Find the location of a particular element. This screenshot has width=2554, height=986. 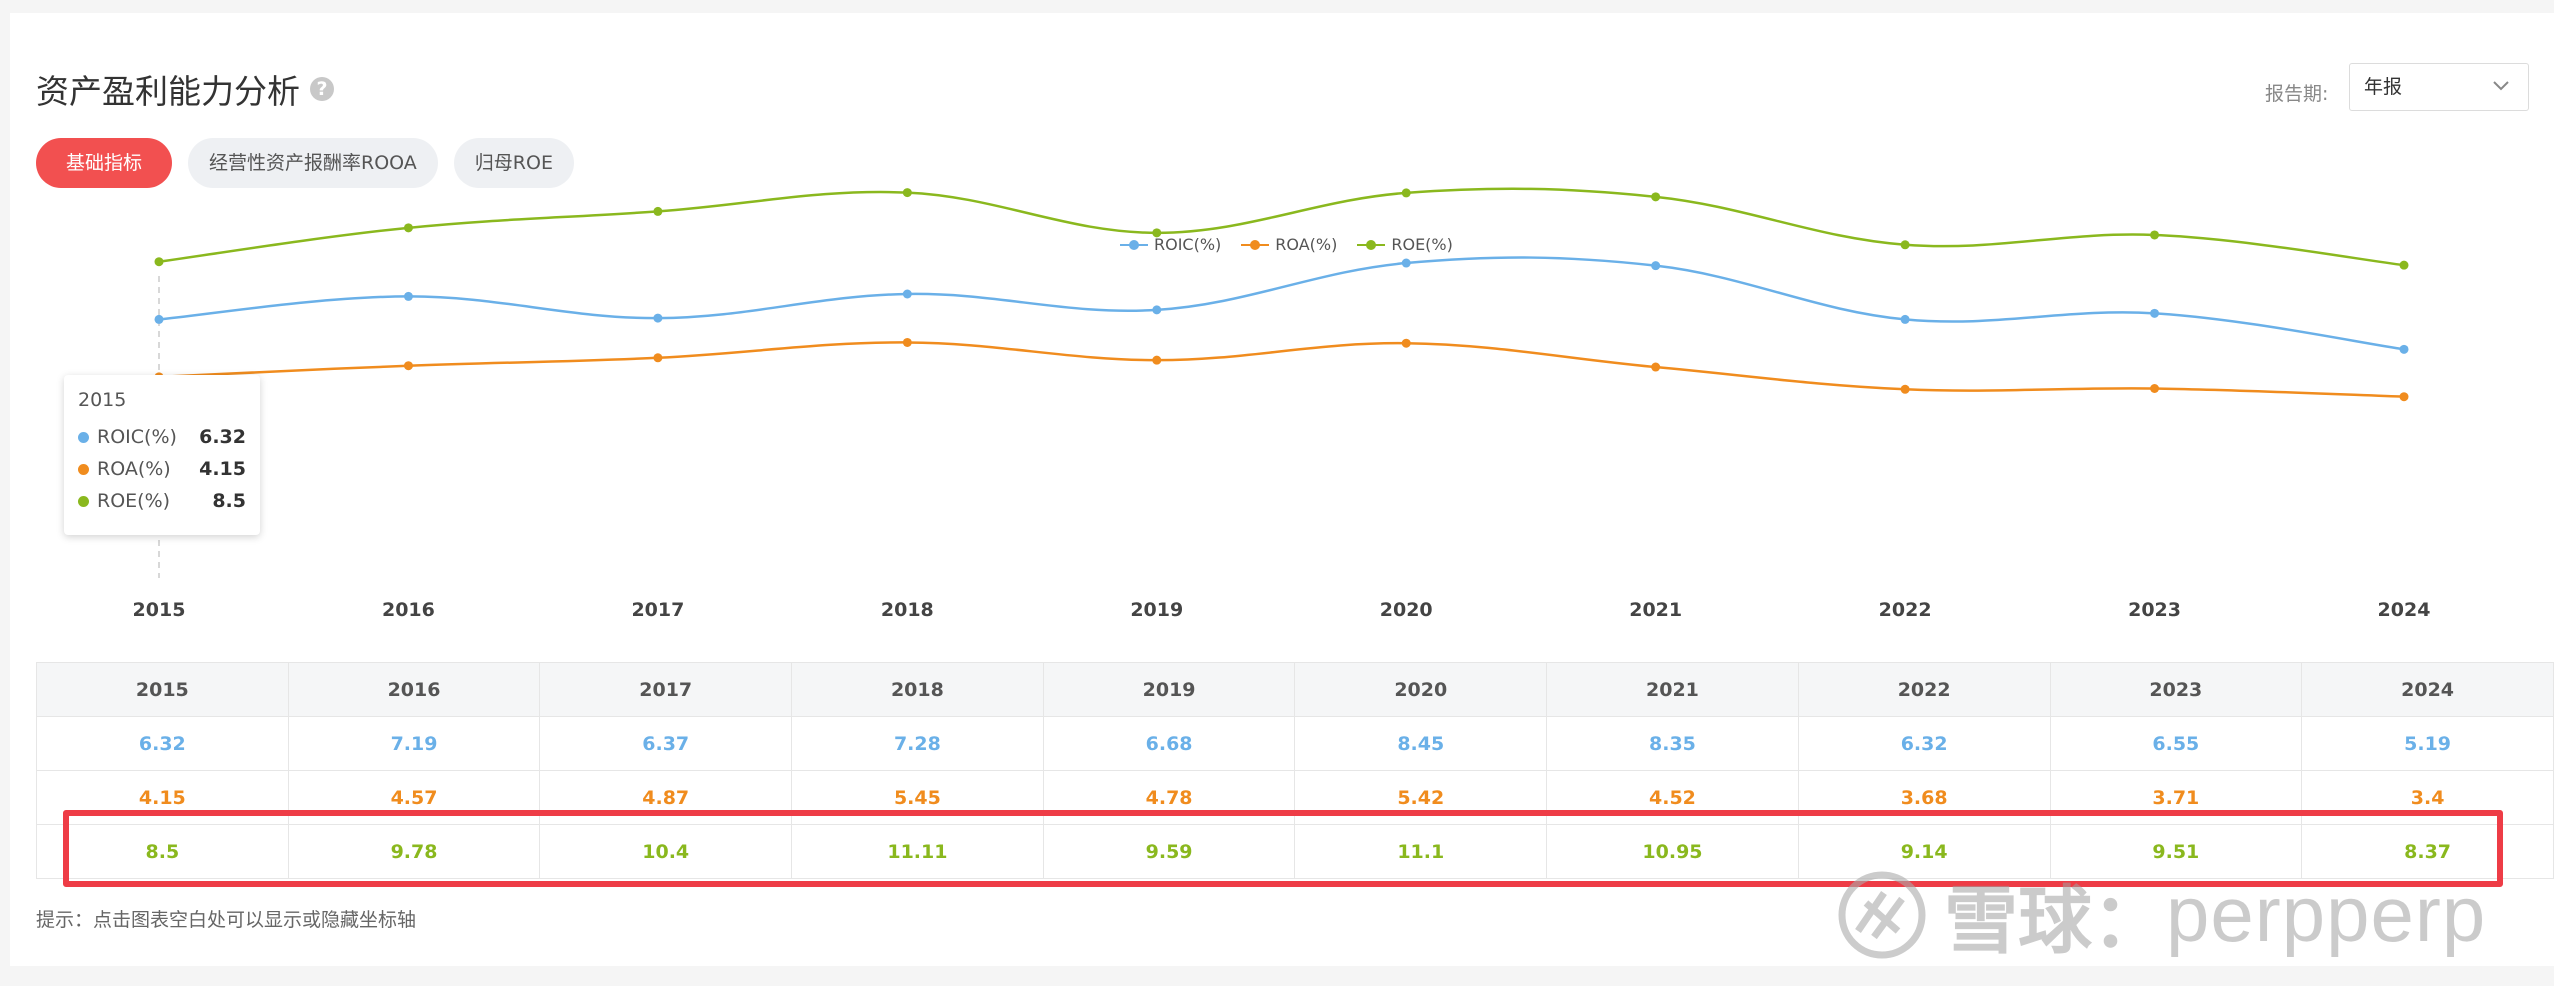

legend-swatch-roic is located at coordinates (1134, 244).